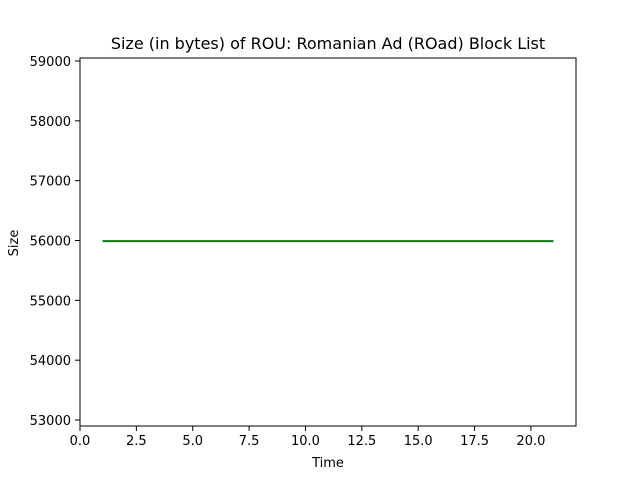  I want to click on y-tick-label: 58000, so click(50, 122).